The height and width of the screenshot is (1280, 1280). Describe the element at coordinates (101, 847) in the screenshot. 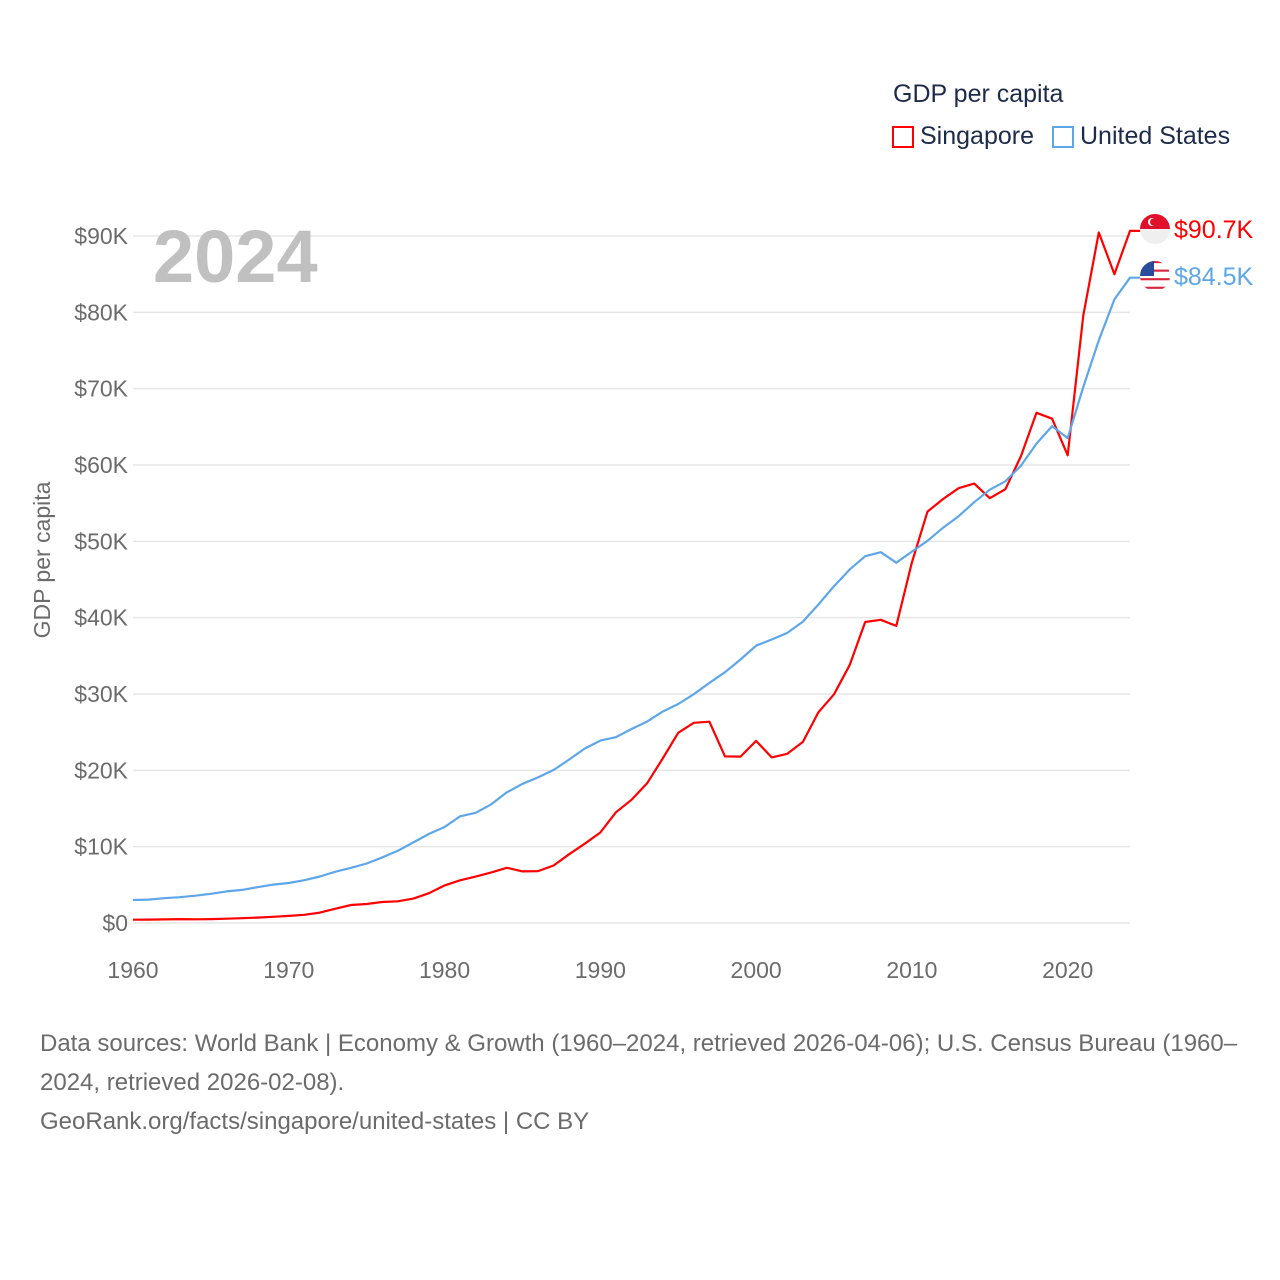

I see `y-tick-label: $10K` at that location.